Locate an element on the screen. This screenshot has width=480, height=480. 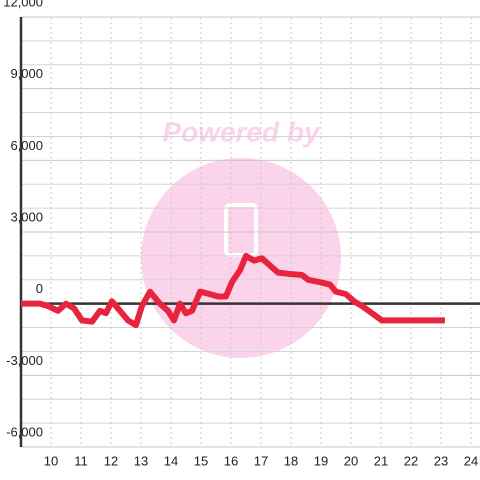
x-tick-label: 24 is located at coordinates (471, 460).